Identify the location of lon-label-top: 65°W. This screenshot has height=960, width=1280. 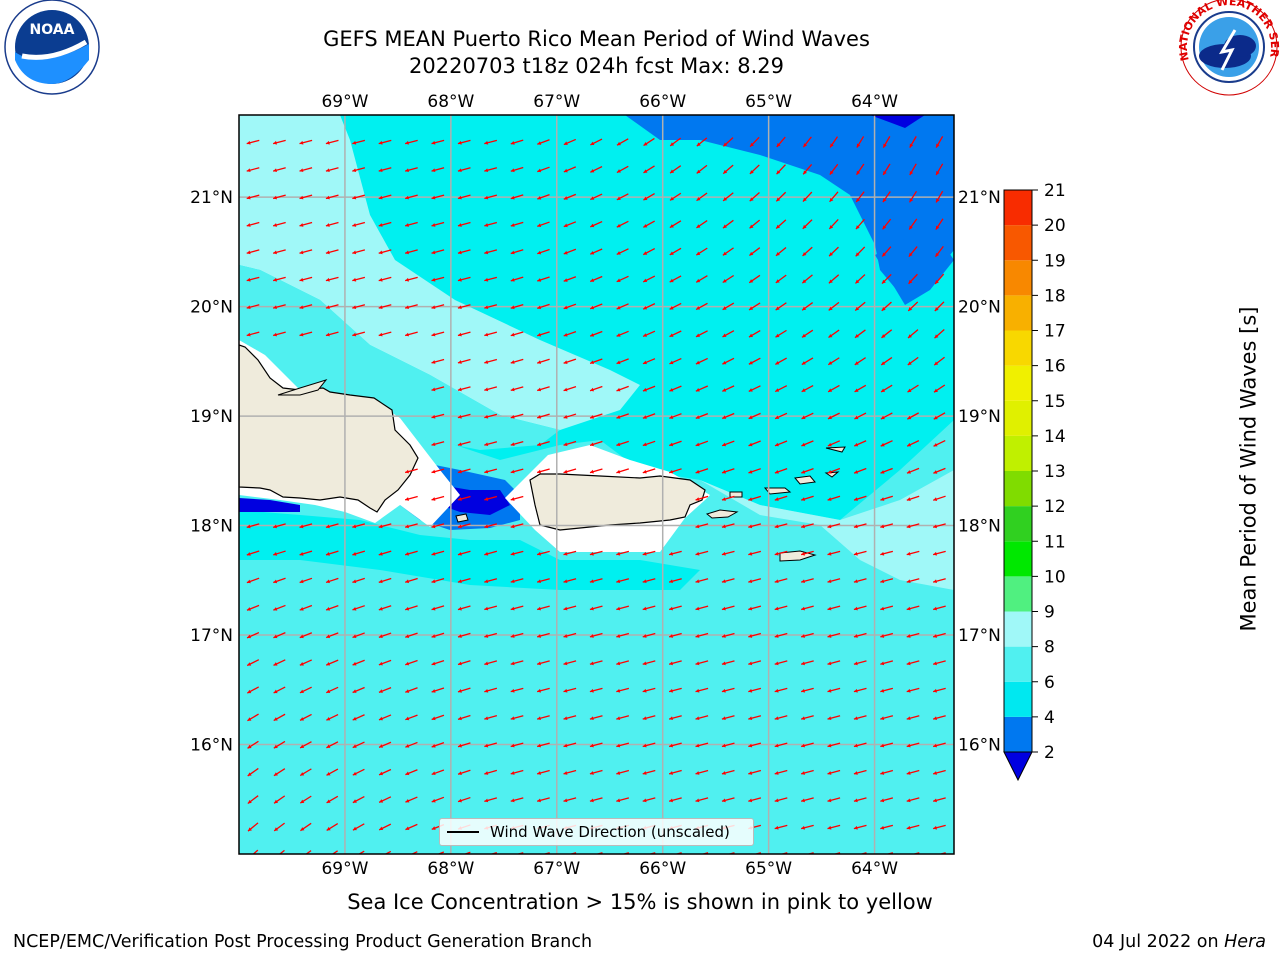
(768, 102).